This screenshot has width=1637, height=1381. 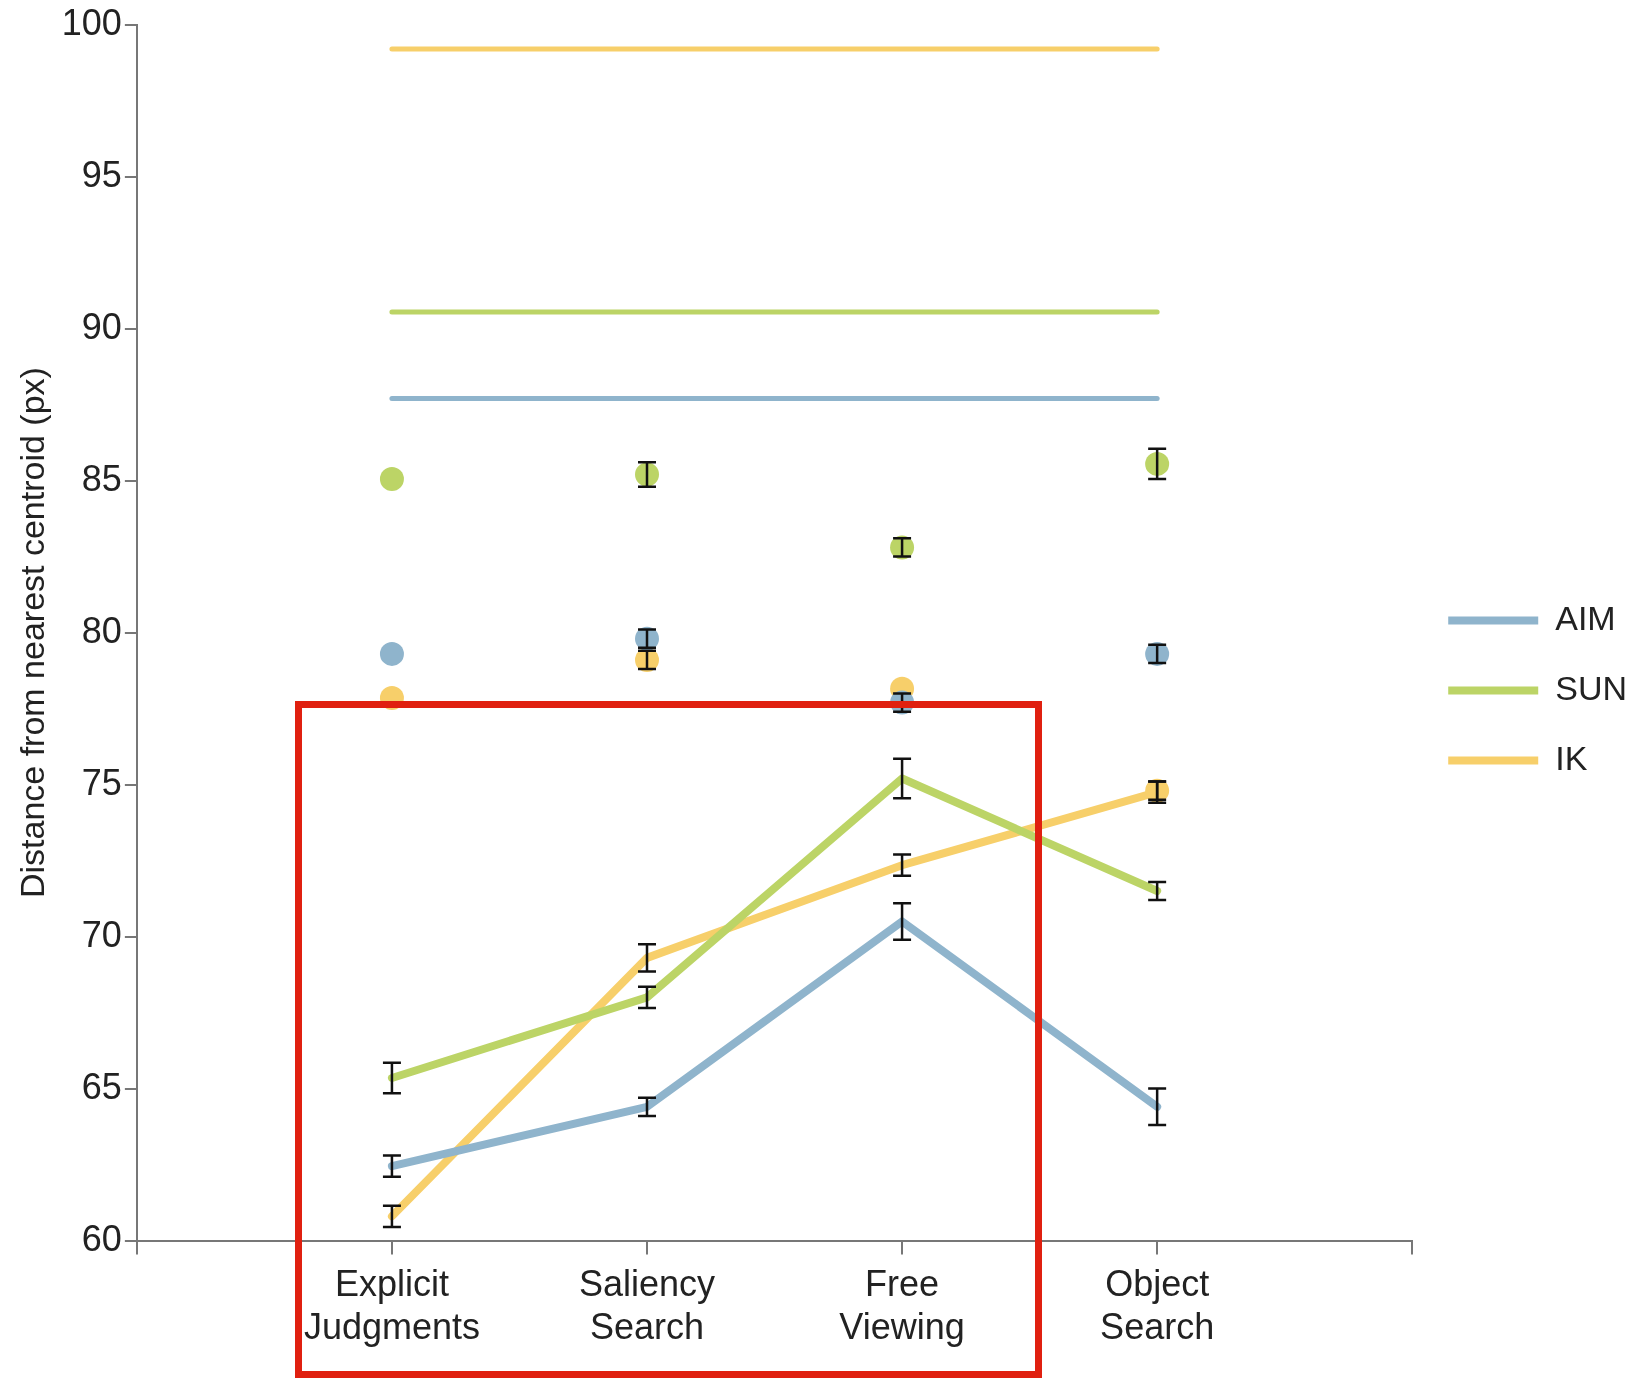 I want to click on y-tick-label: 100, so click(x=91, y=22).